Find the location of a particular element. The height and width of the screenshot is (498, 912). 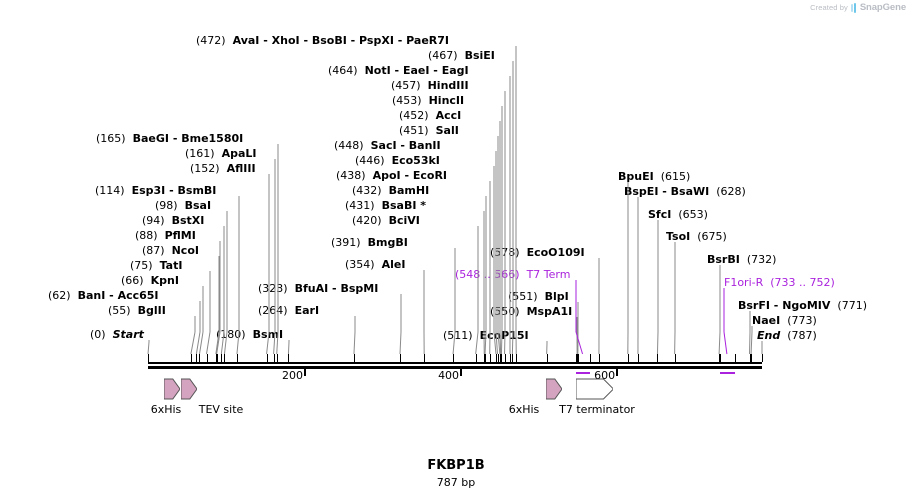

enzyme-name: ApaLI is located at coordinates (239, 153).